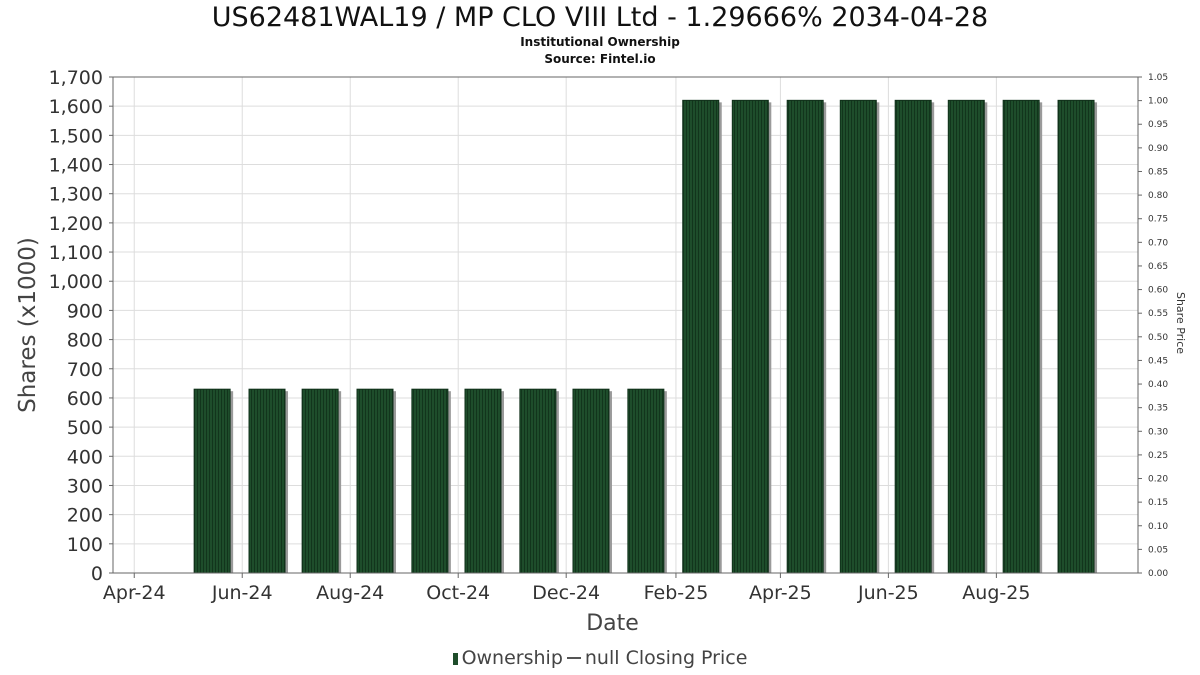 The image size is (1200, 675). Describe the element at coordinates (1158, 125) in the screenshot. I see `y2-tick-label: 0.95` at that location.